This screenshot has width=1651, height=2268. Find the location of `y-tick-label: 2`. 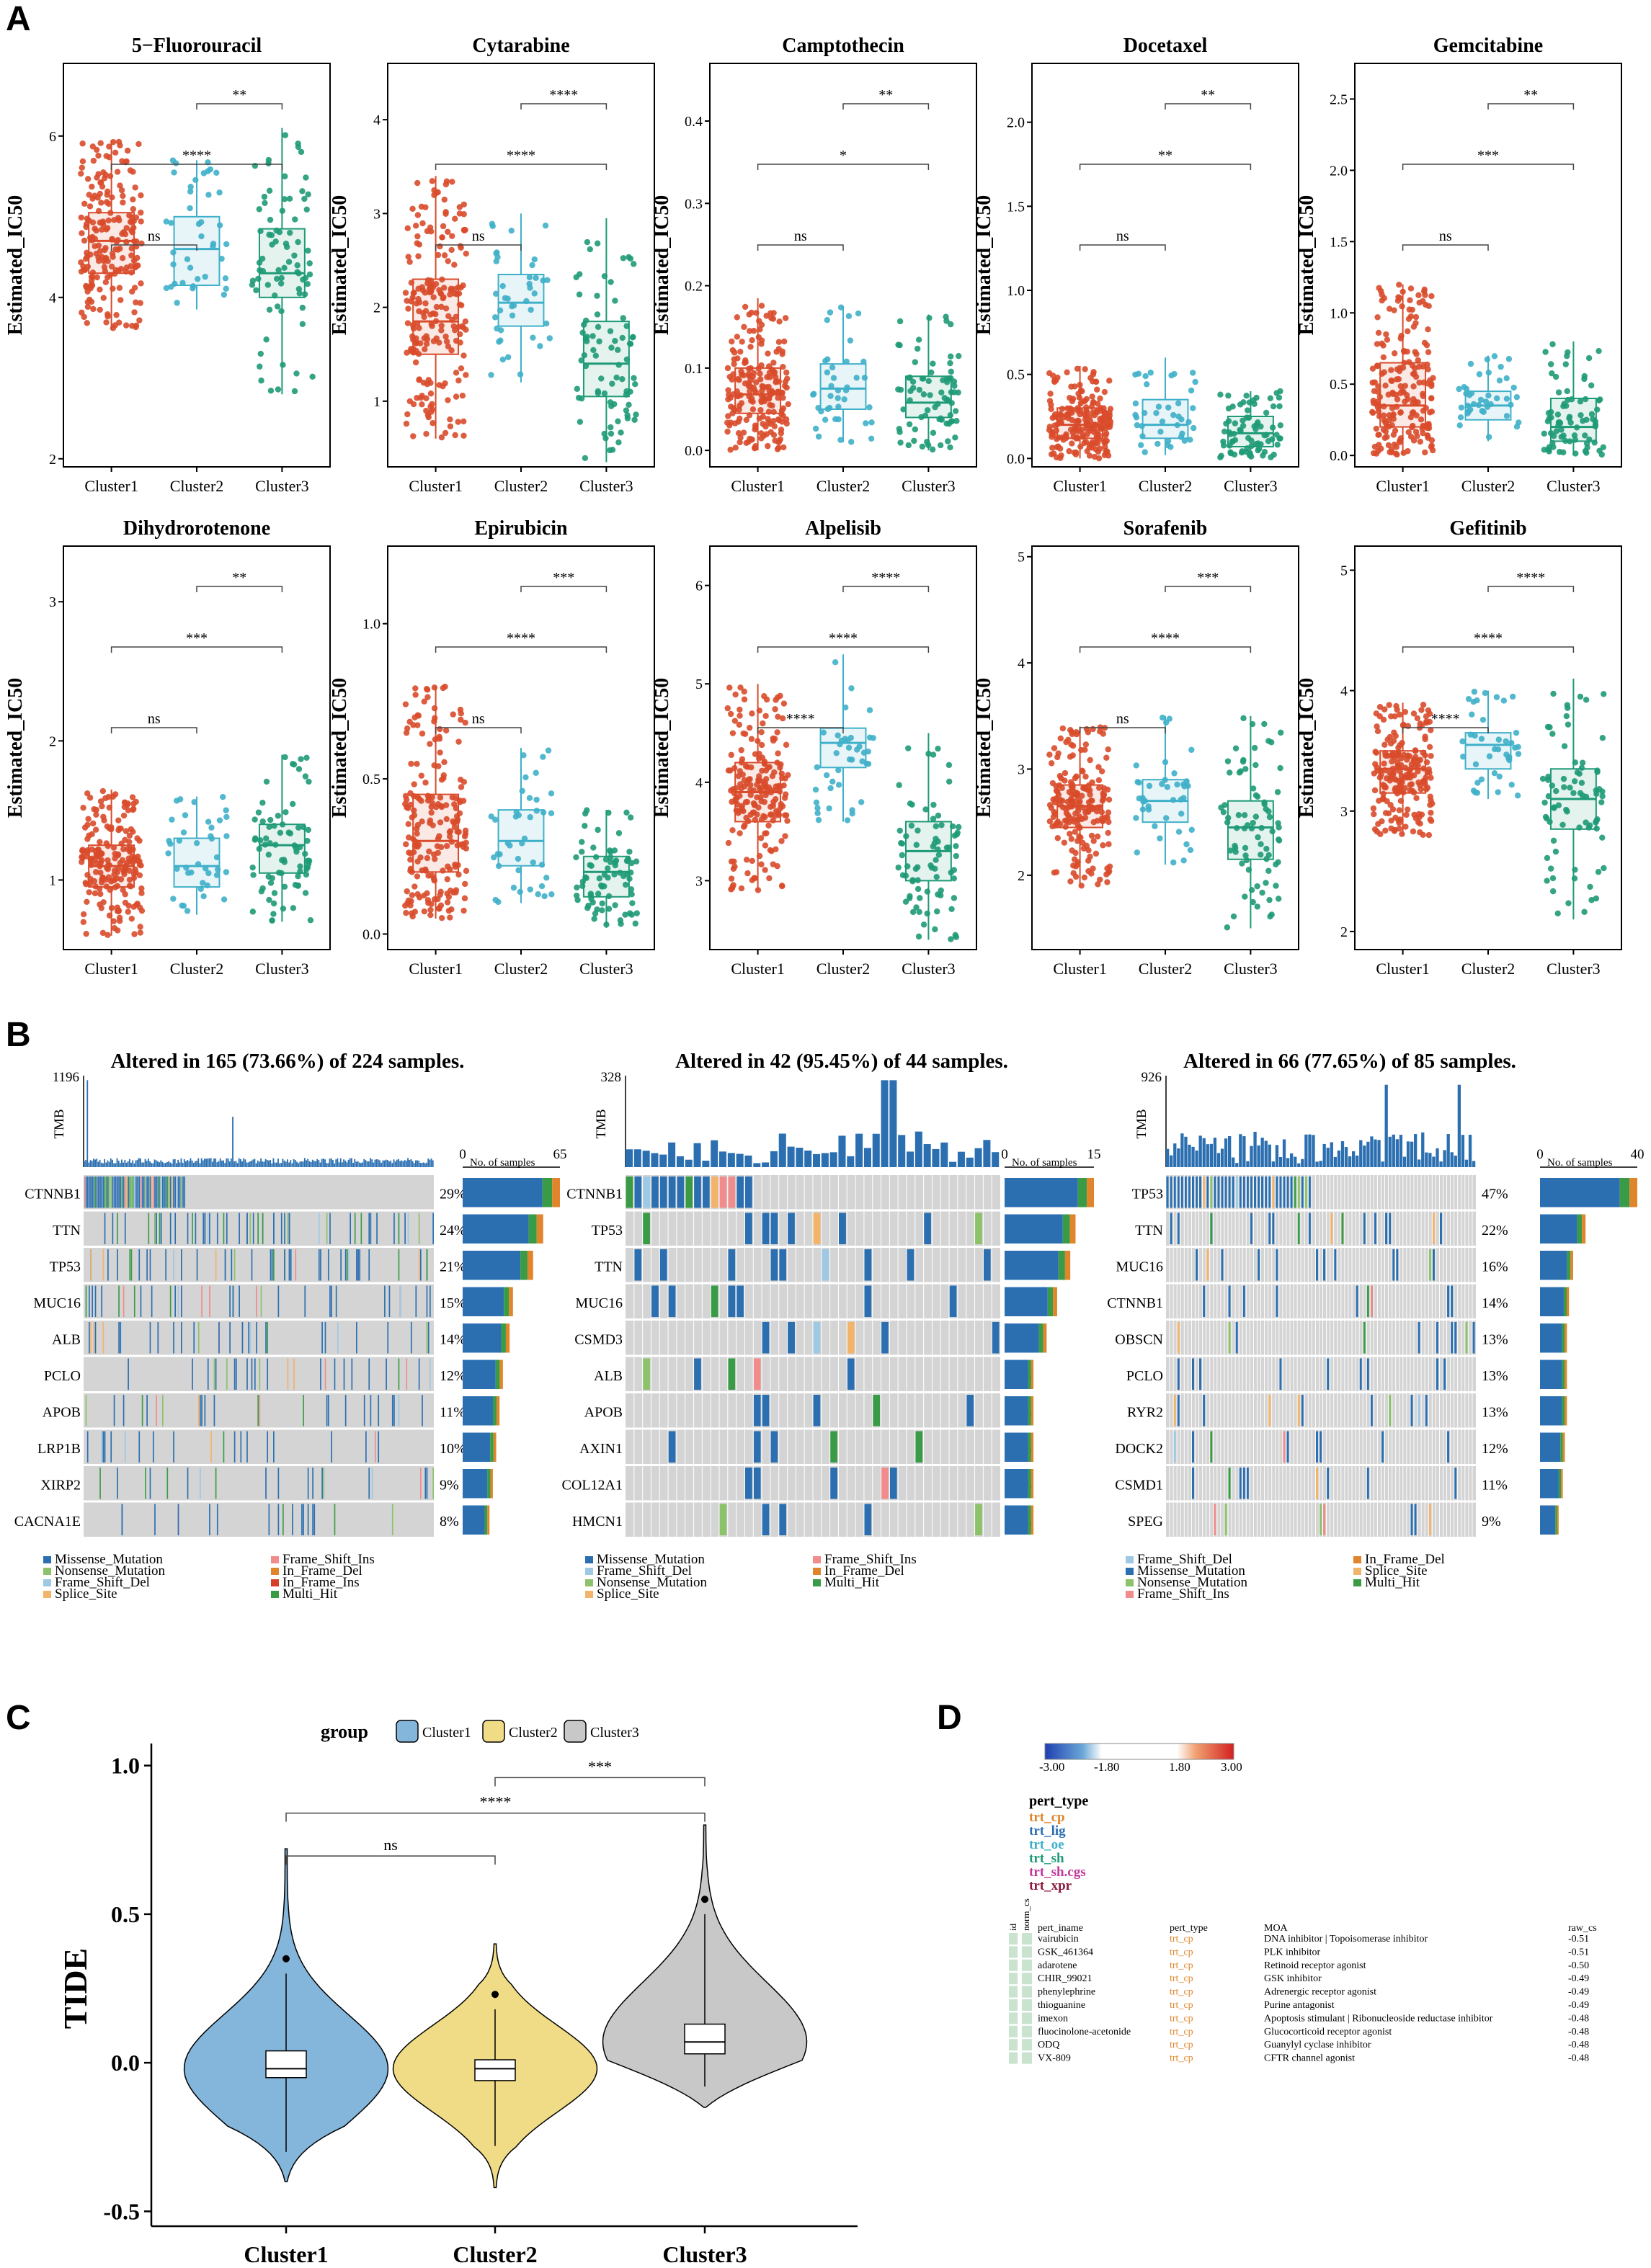

y-tick-label: 2 is located at coordinates (52, 460).